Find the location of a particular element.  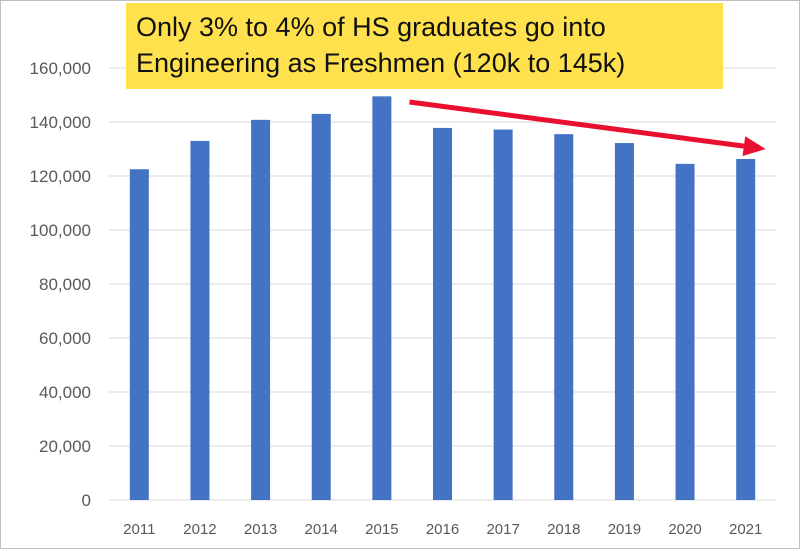

x-tick-label: 2013 is located at coordinates (260, 529).